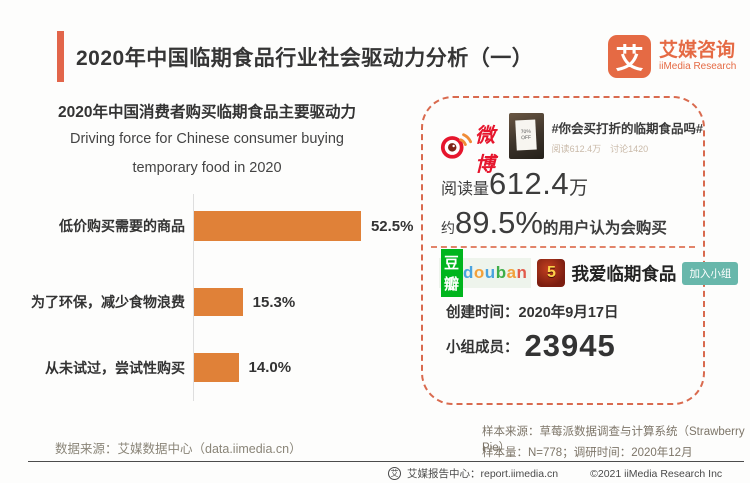 Image resolution: width=750 pixels, height=483 pixels. What do you see at coordinates (698, 67) in the screenshot?
I see `iimedia-logo-name-en: iiMedia Research` at bounding box center [698, 67].